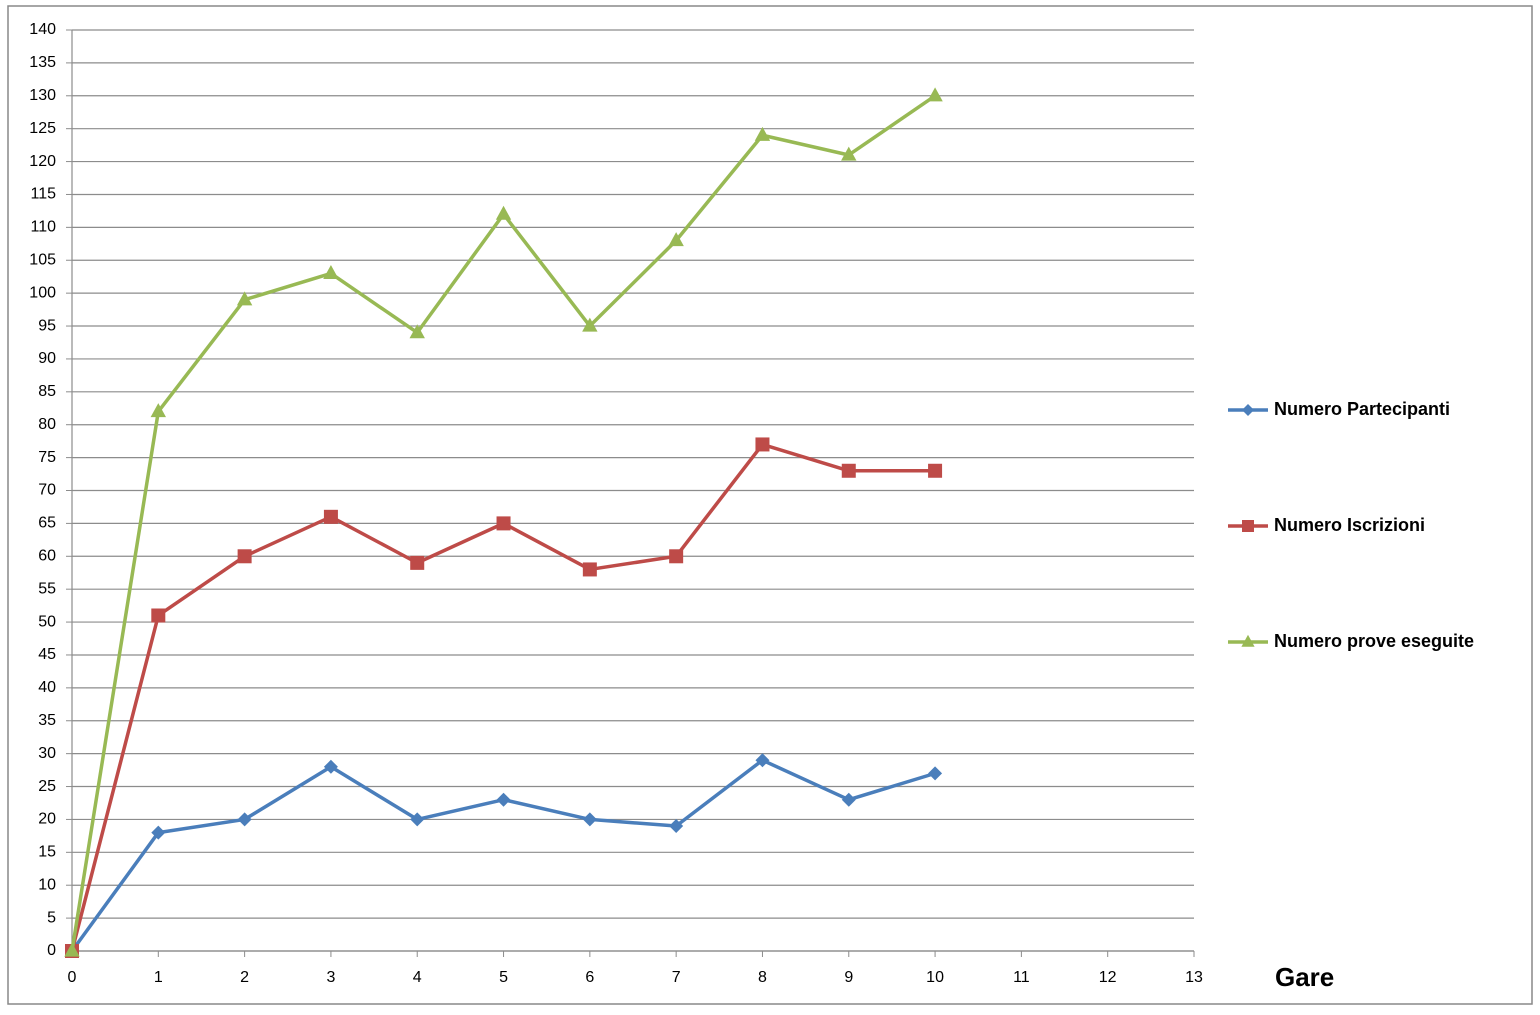  What do you see at coordinates (47, 490) in the screenshot?
I see `y-tick-label: 70` at bounding box center [47, 490].